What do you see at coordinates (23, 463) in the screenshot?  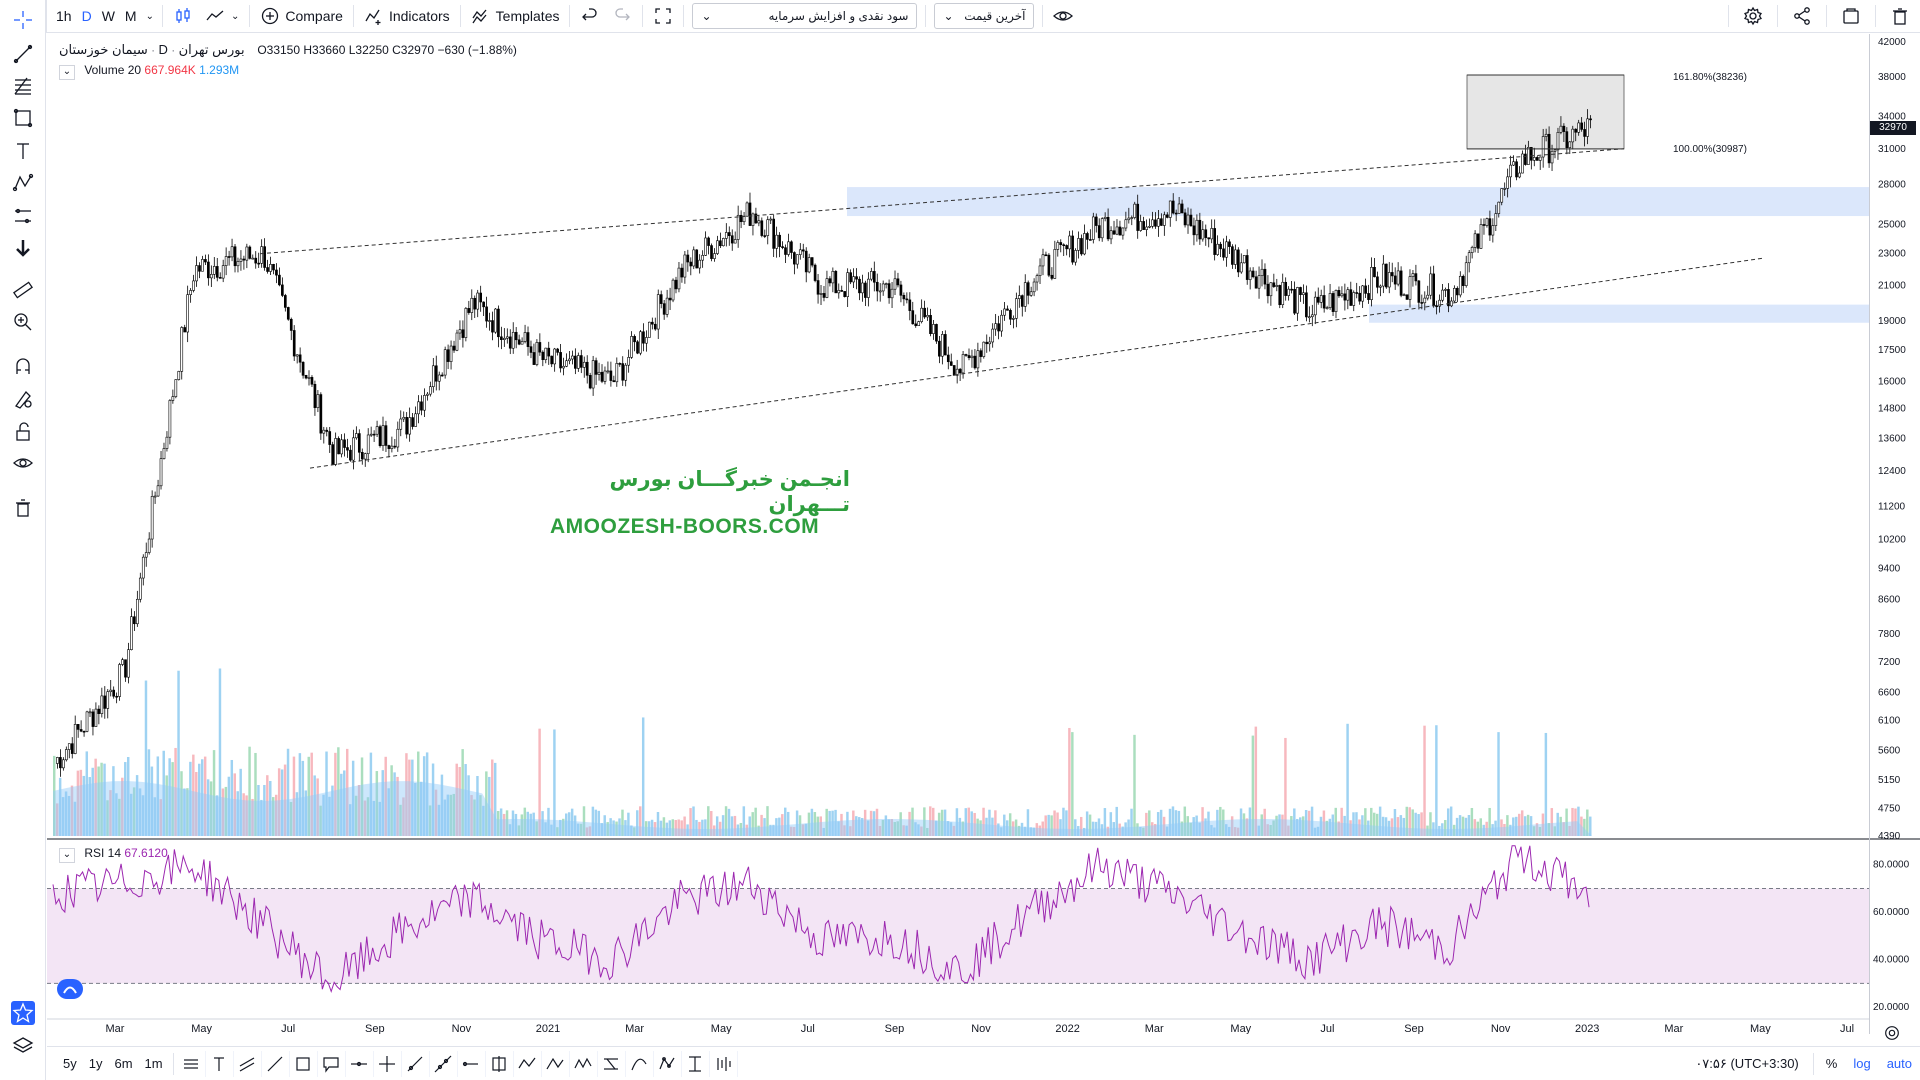 I see `eye-icon` at bounding box center [23, 463].